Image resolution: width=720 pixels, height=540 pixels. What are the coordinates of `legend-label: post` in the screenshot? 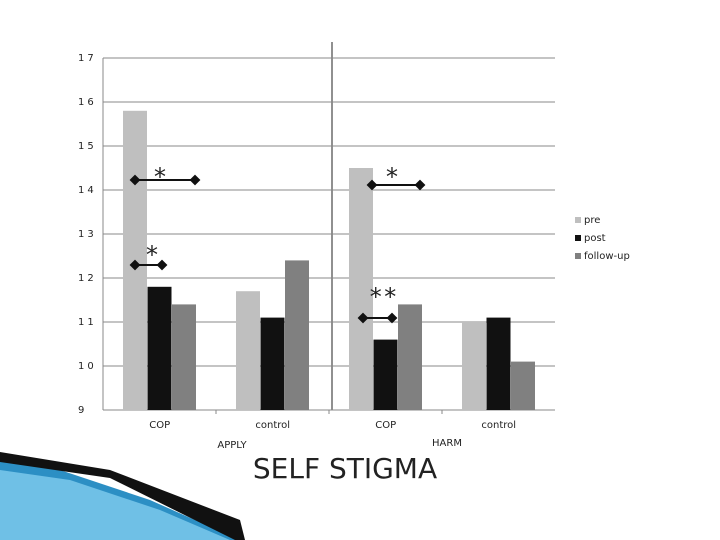 It's located at (595, 238).